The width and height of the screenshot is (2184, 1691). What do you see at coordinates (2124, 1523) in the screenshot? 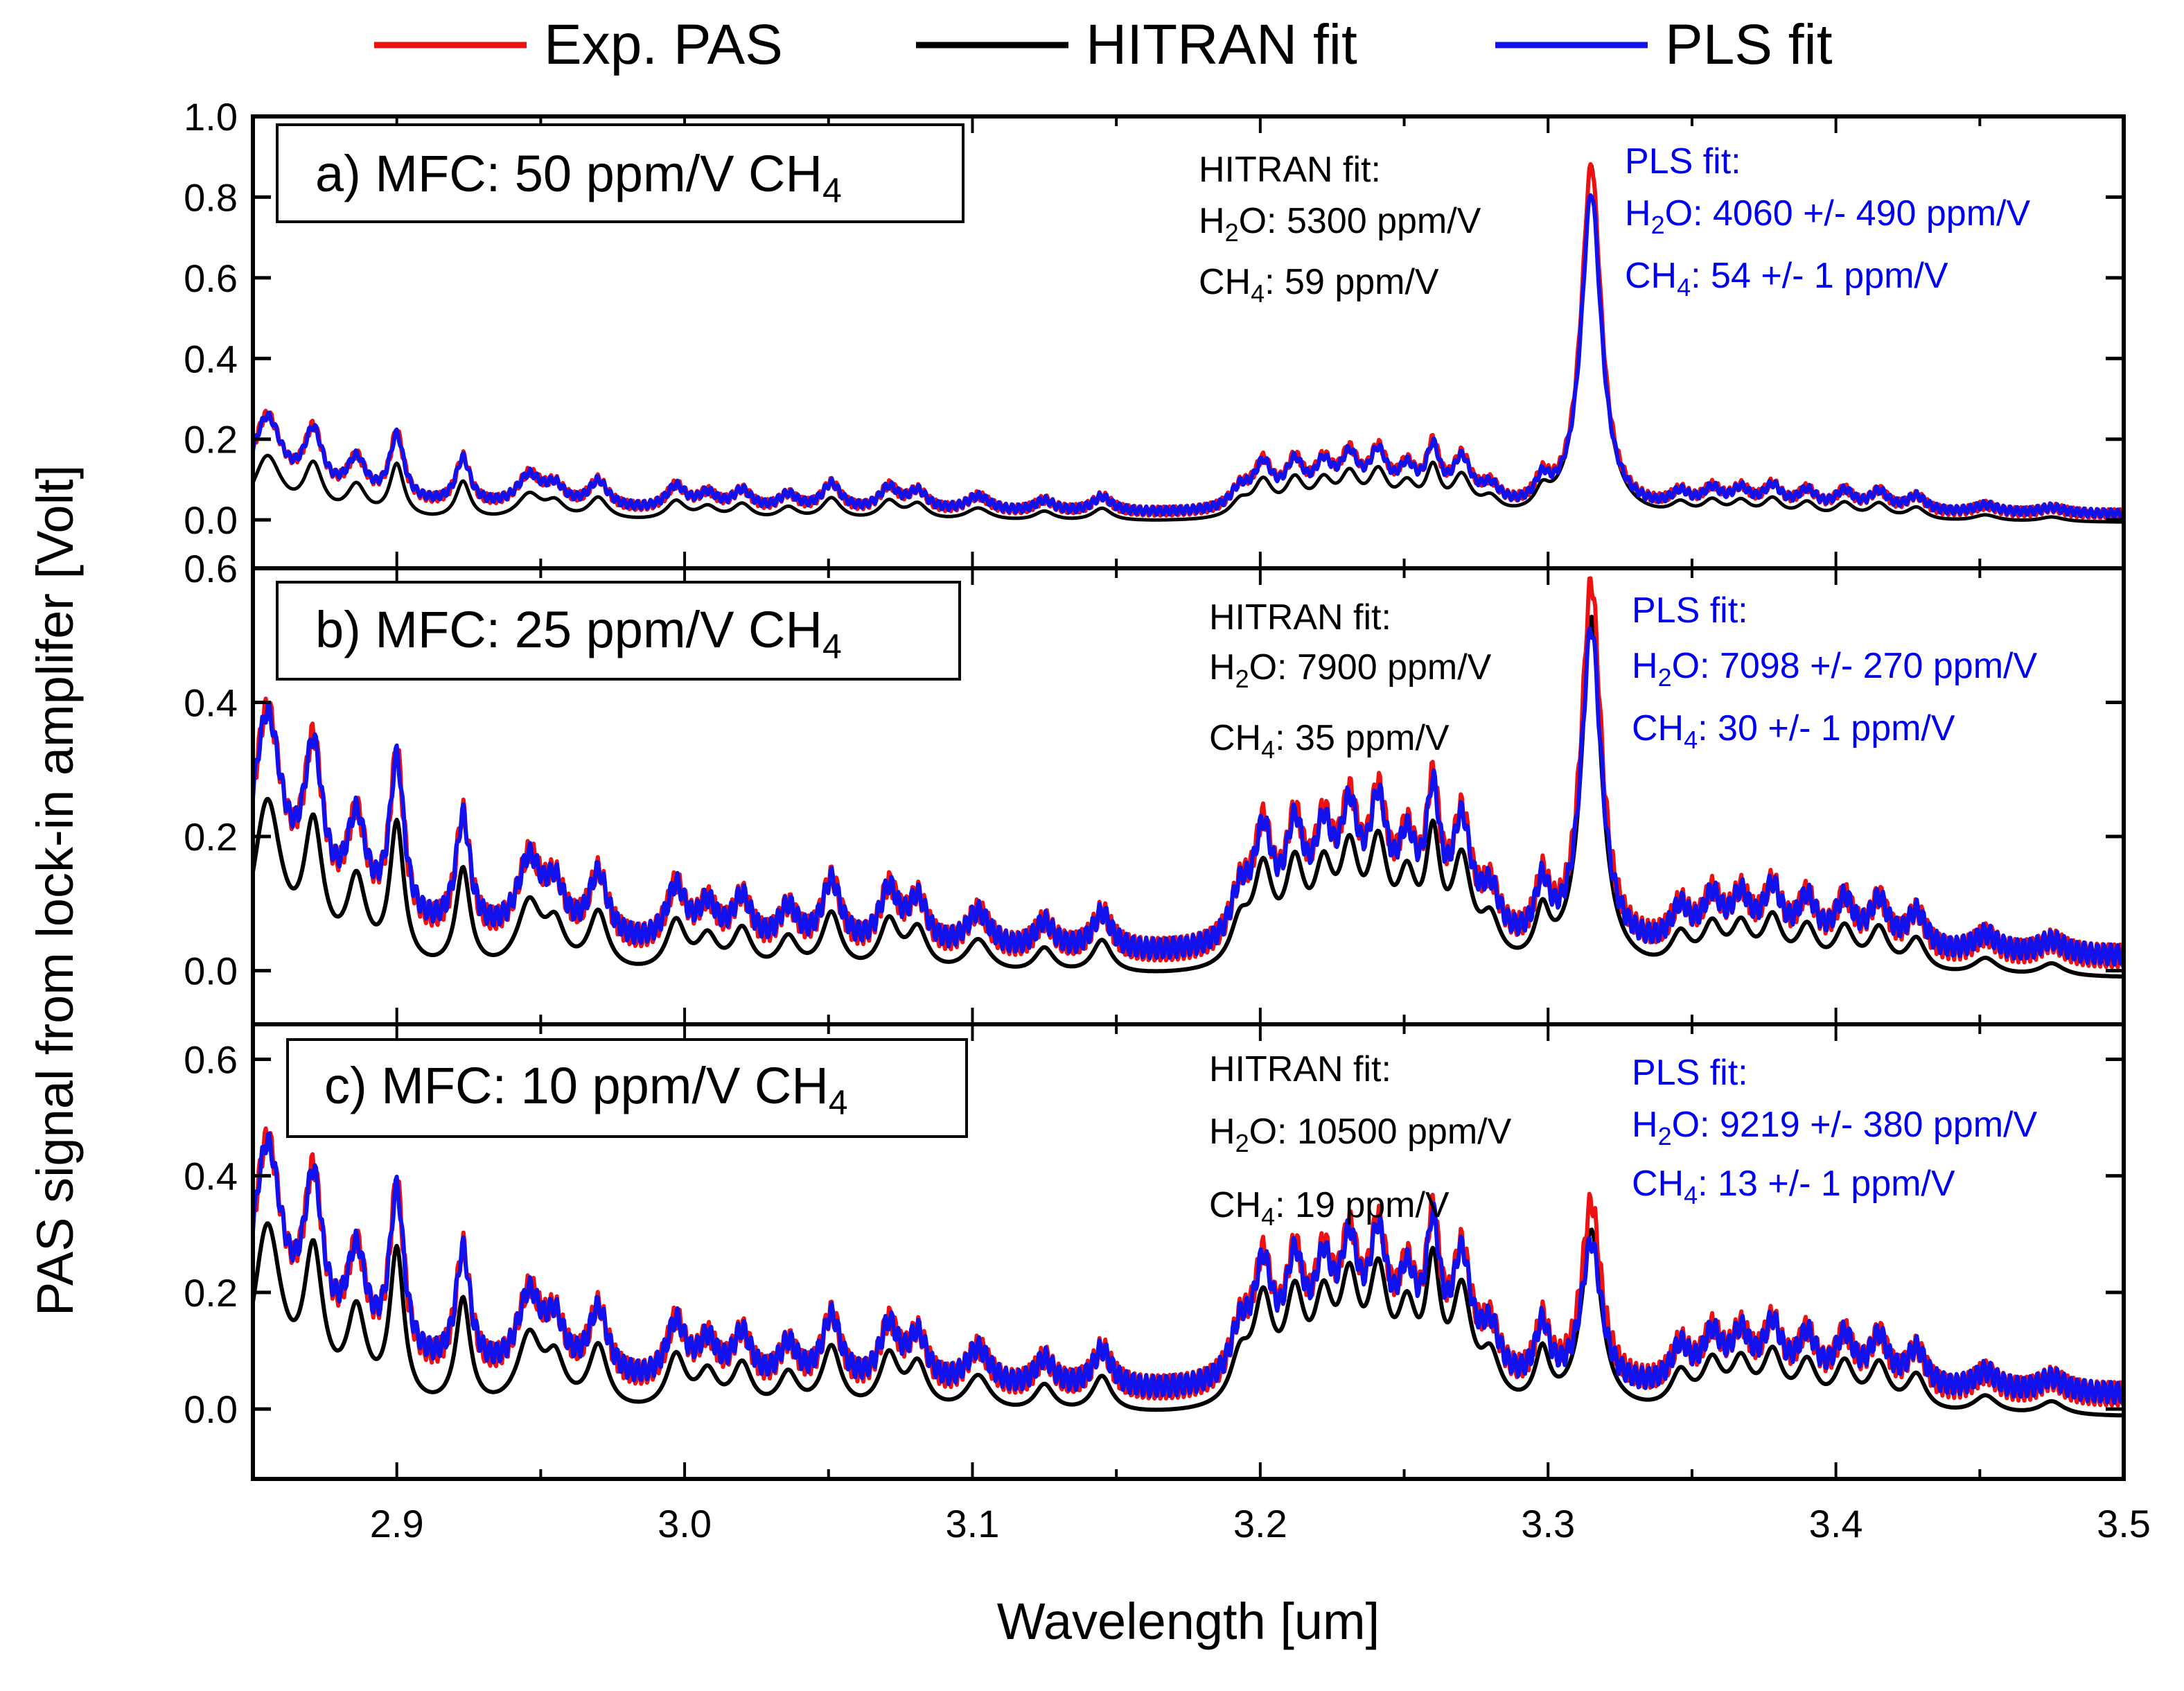
I see `x-tick-label: 3.5` at bounding box center [2124, 1523].